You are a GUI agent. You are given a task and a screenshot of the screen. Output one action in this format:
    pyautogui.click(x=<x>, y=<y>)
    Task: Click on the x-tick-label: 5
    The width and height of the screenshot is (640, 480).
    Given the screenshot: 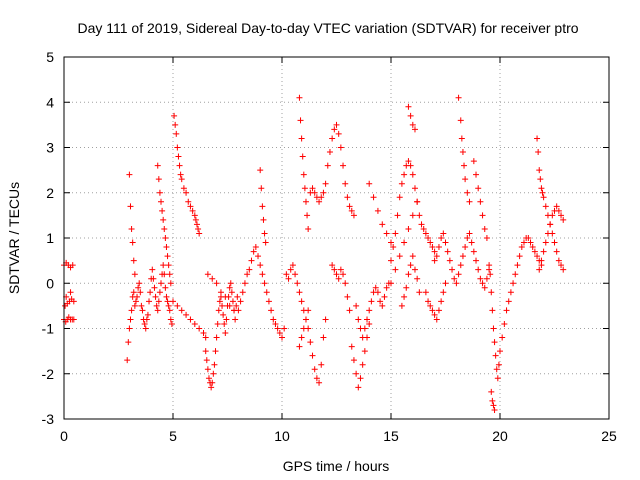 What is the action you would take?
    pyautogui.click(x=173, y=436)
    